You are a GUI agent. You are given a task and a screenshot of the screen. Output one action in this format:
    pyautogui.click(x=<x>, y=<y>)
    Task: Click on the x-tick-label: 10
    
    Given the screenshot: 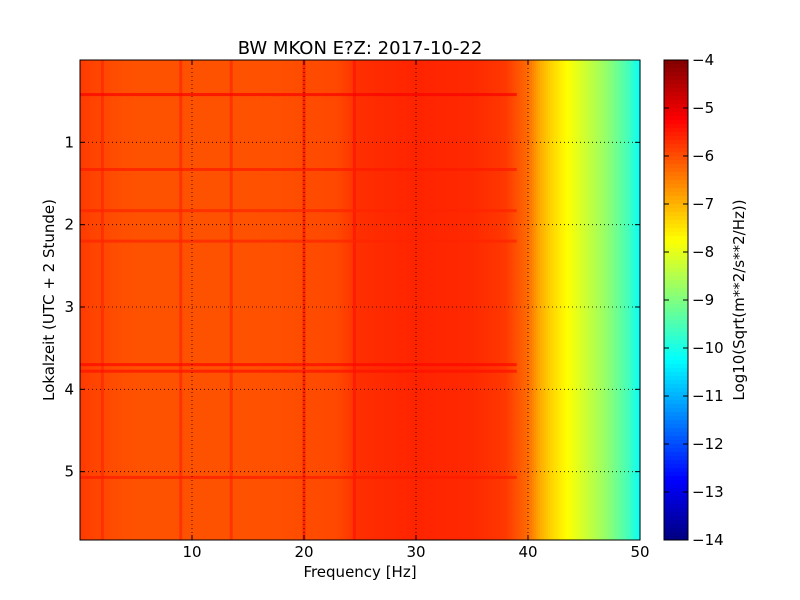 What is the action you would take?
    pyautogui.click(x=191, y=552)
    